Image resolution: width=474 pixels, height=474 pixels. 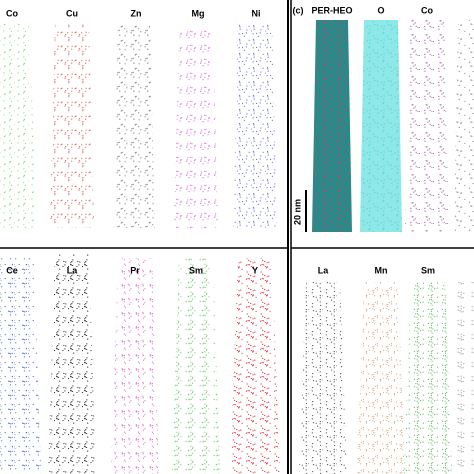 I want to click on panel-label: (c), so click(x=298, y=10).